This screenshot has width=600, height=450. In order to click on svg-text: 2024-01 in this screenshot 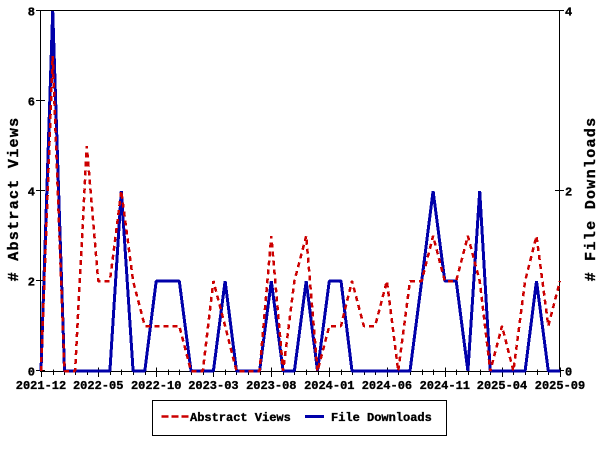, I will do `click(329, 386)`.